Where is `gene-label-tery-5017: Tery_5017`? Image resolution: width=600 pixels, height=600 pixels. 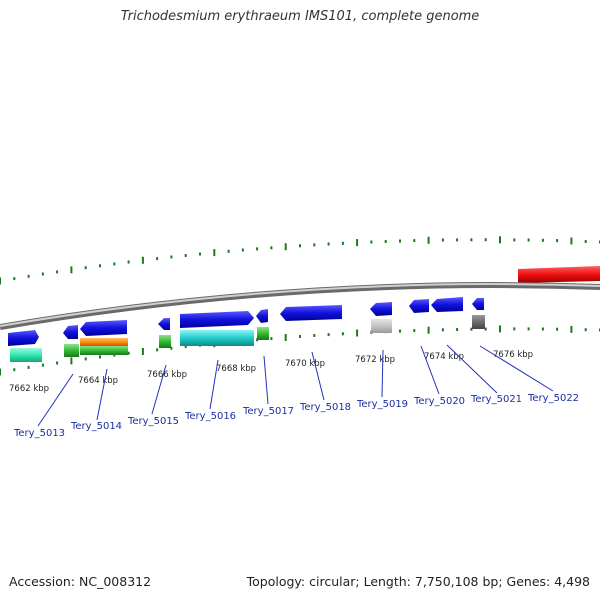
gene-label-tery-5017: Tery_5017 is located at coordinates (268, 411).